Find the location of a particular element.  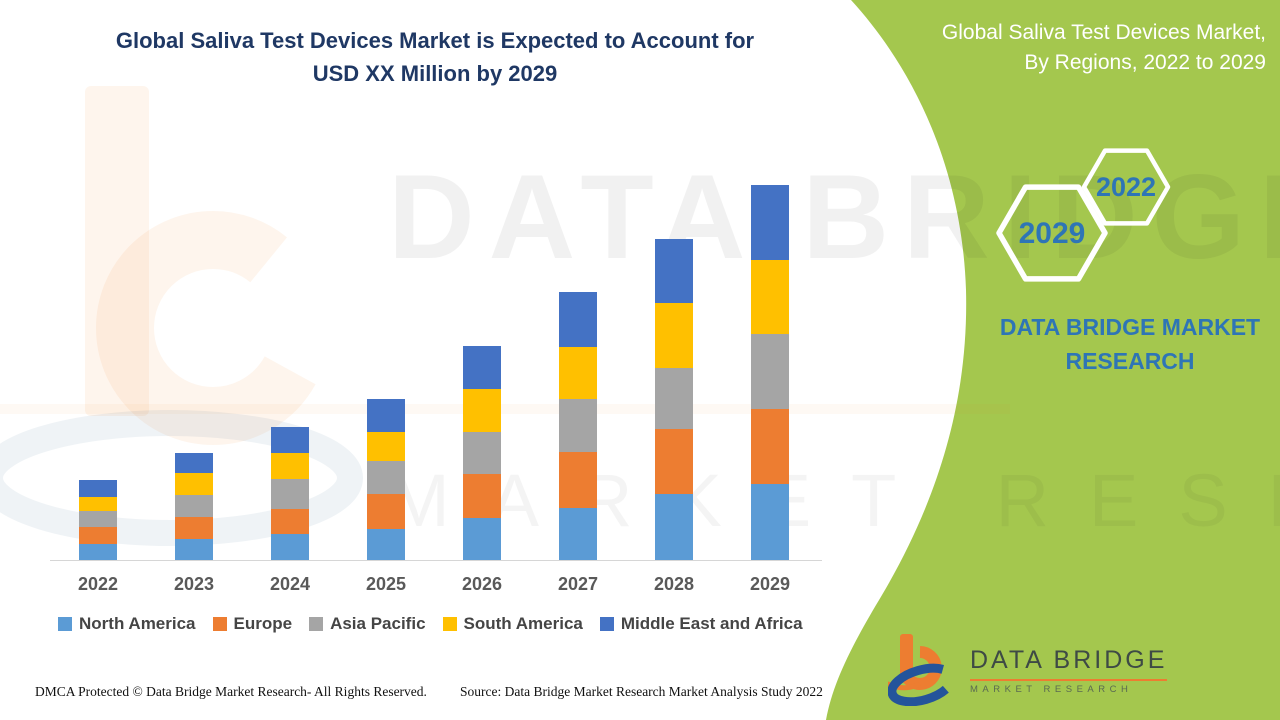

x-axis-label-2023: 2023 is located at coordinates (194, 584).